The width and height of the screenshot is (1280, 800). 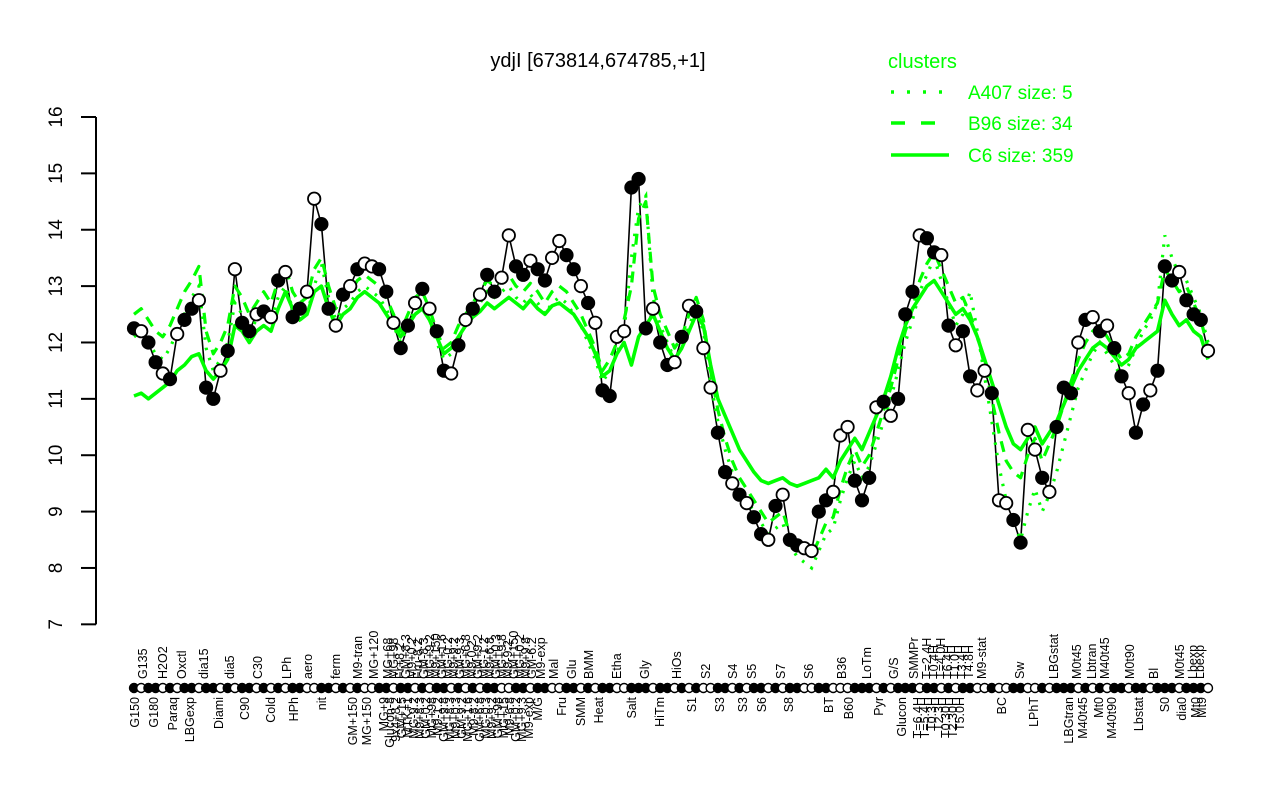 I want to click on x-label-bottom: M9-exp, so click(x=529, y=718).